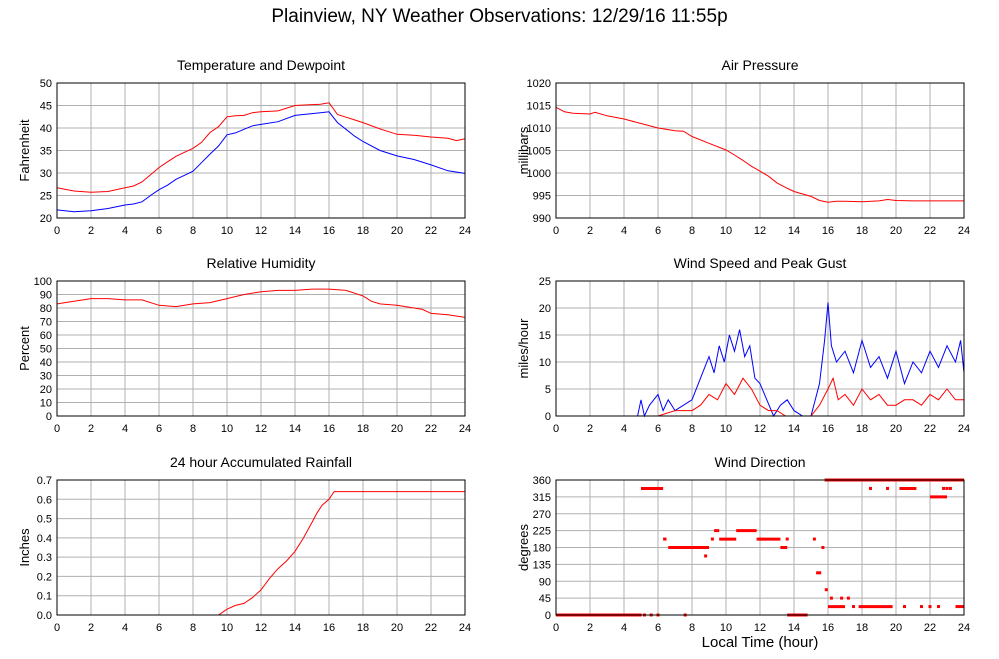 The width and height of the screenshot is (999, 659). Describe the element at coordinates (46, 323) in the screenshot. I see `y-tick-label: 70` at that location.